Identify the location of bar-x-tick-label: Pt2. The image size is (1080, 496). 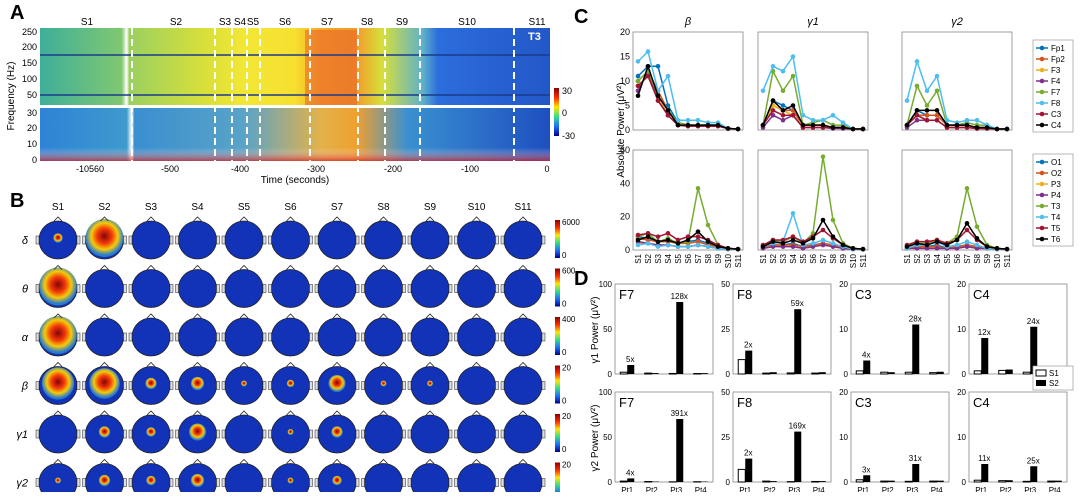
(770, 489).